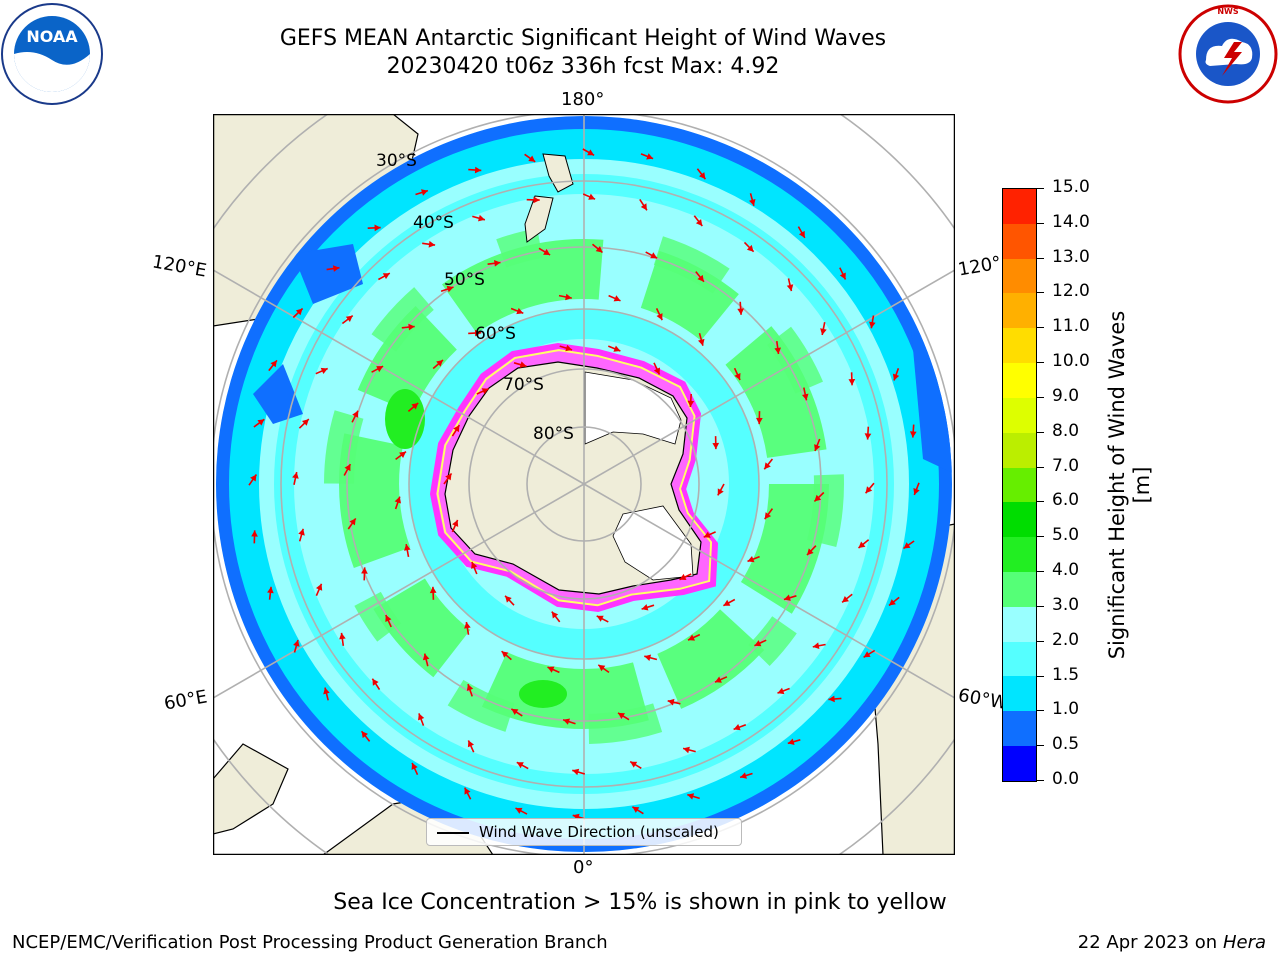  I want to click on lat-label-70s: 70°S, so click(523, 385).